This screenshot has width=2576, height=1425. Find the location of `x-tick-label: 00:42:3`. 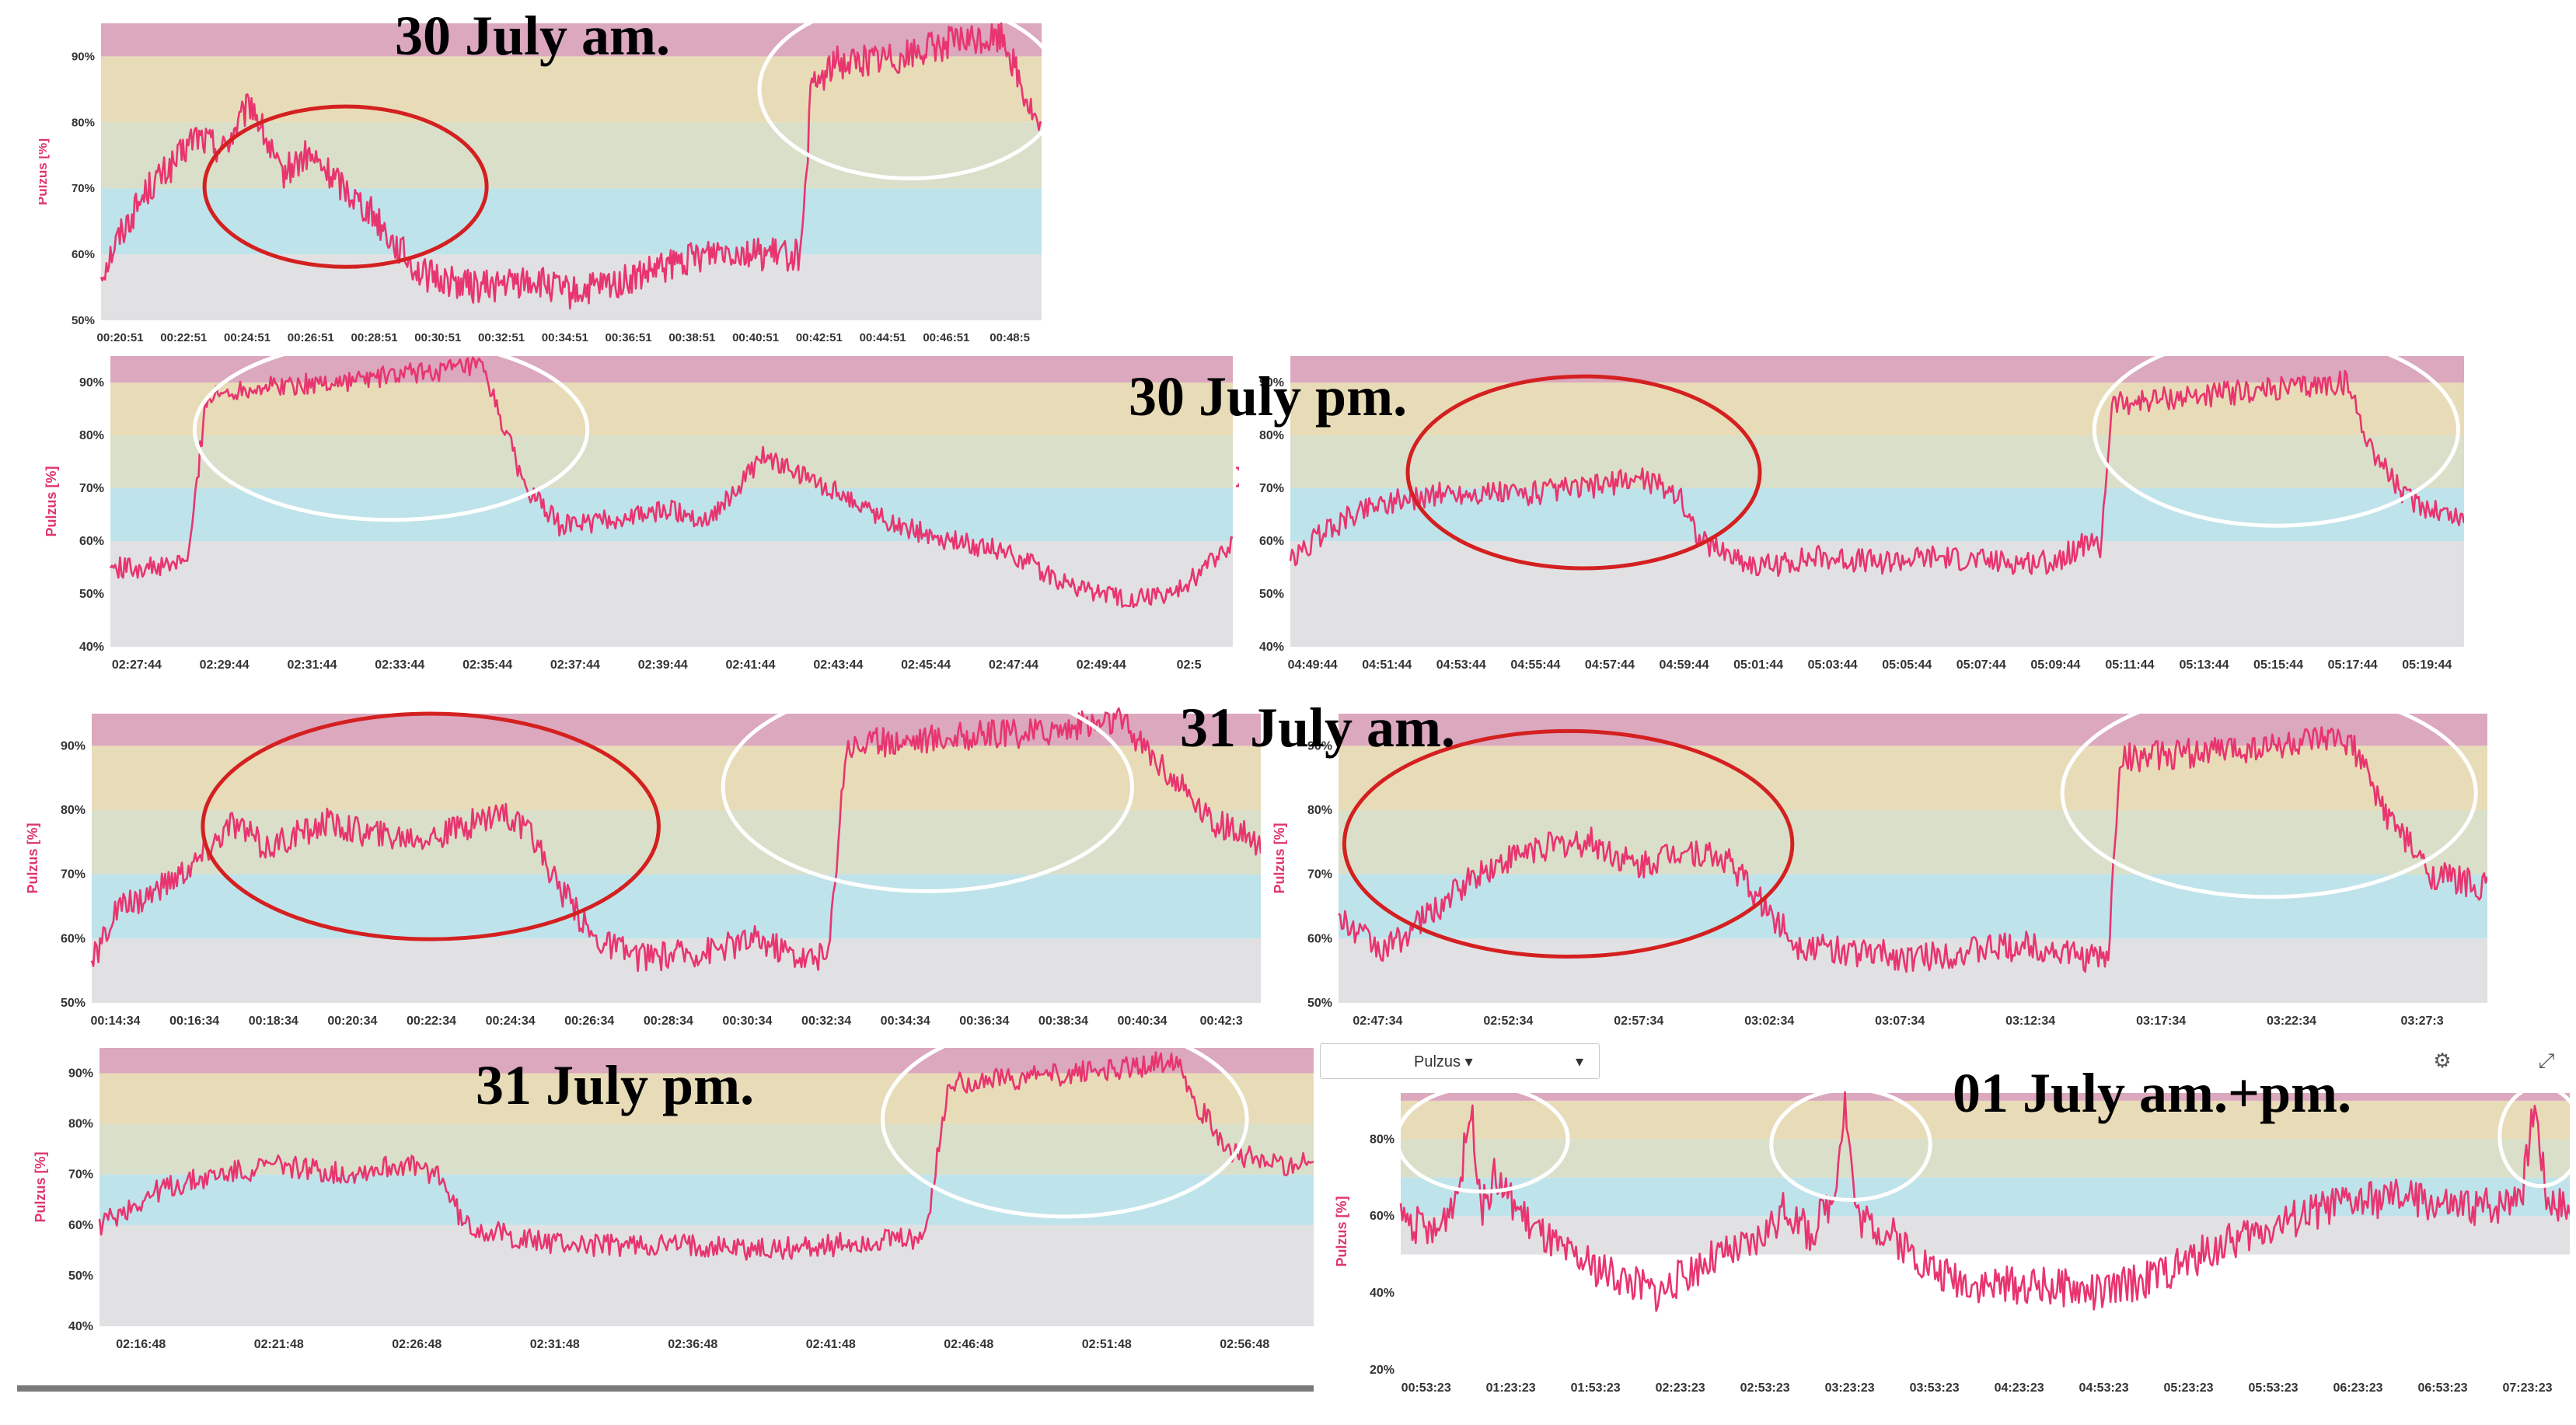

x-tick-label: 00:42:3 is located at coordinates (1222, 1021).